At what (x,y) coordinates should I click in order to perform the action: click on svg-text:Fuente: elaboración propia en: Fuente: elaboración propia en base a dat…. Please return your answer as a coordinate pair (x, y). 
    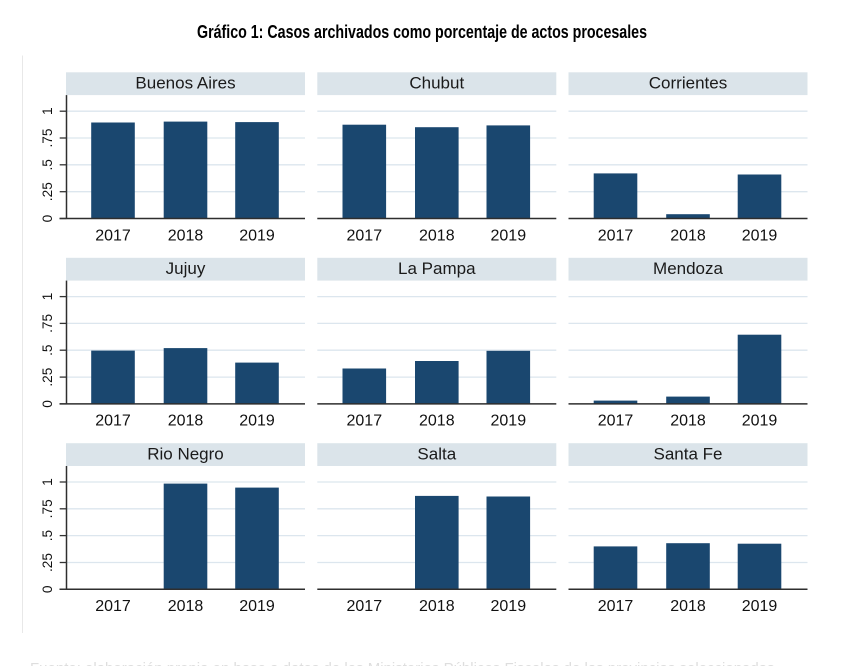
    Looking at the image, I should click on (404, 663).